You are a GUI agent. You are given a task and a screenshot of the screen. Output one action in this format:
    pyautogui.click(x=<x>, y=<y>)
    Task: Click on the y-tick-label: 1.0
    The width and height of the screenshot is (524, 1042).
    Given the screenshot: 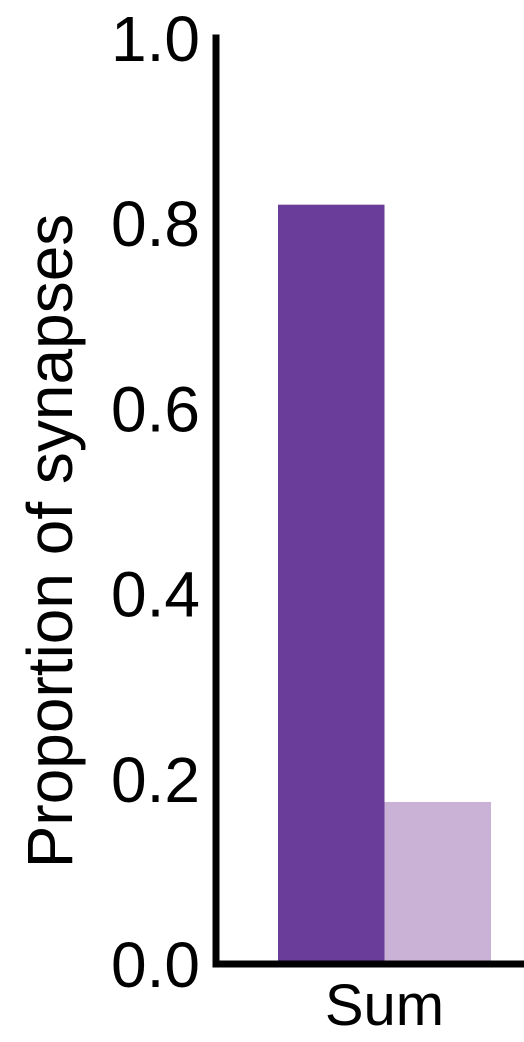 What is the action you would take?
    pyautogui.click(x=155, y=39)
    